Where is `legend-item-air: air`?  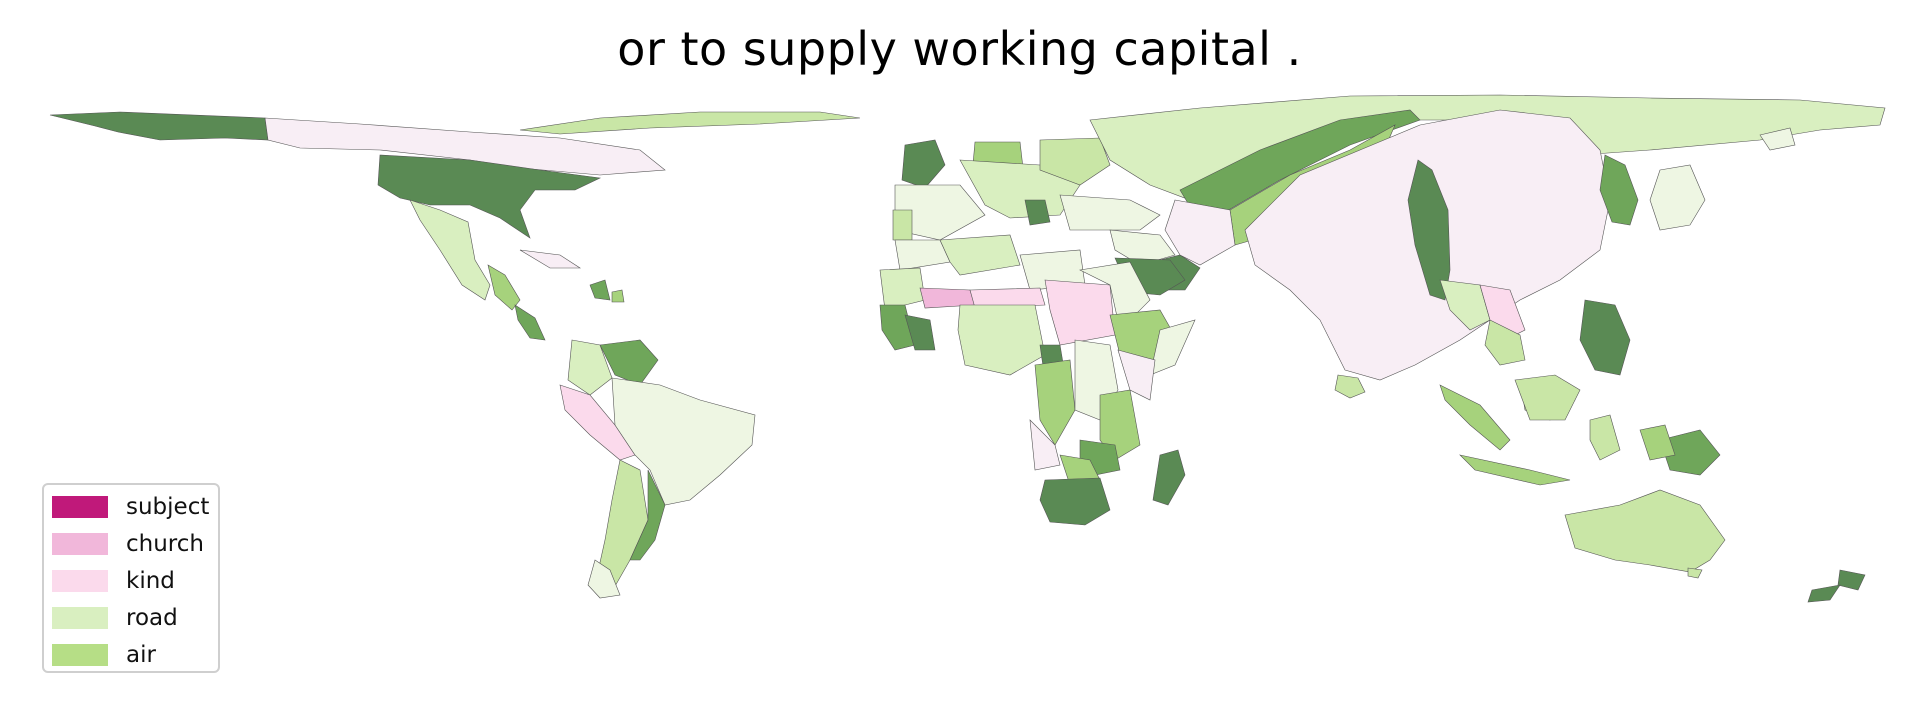 legend-item-air: air is located at coordinates (104, 655).